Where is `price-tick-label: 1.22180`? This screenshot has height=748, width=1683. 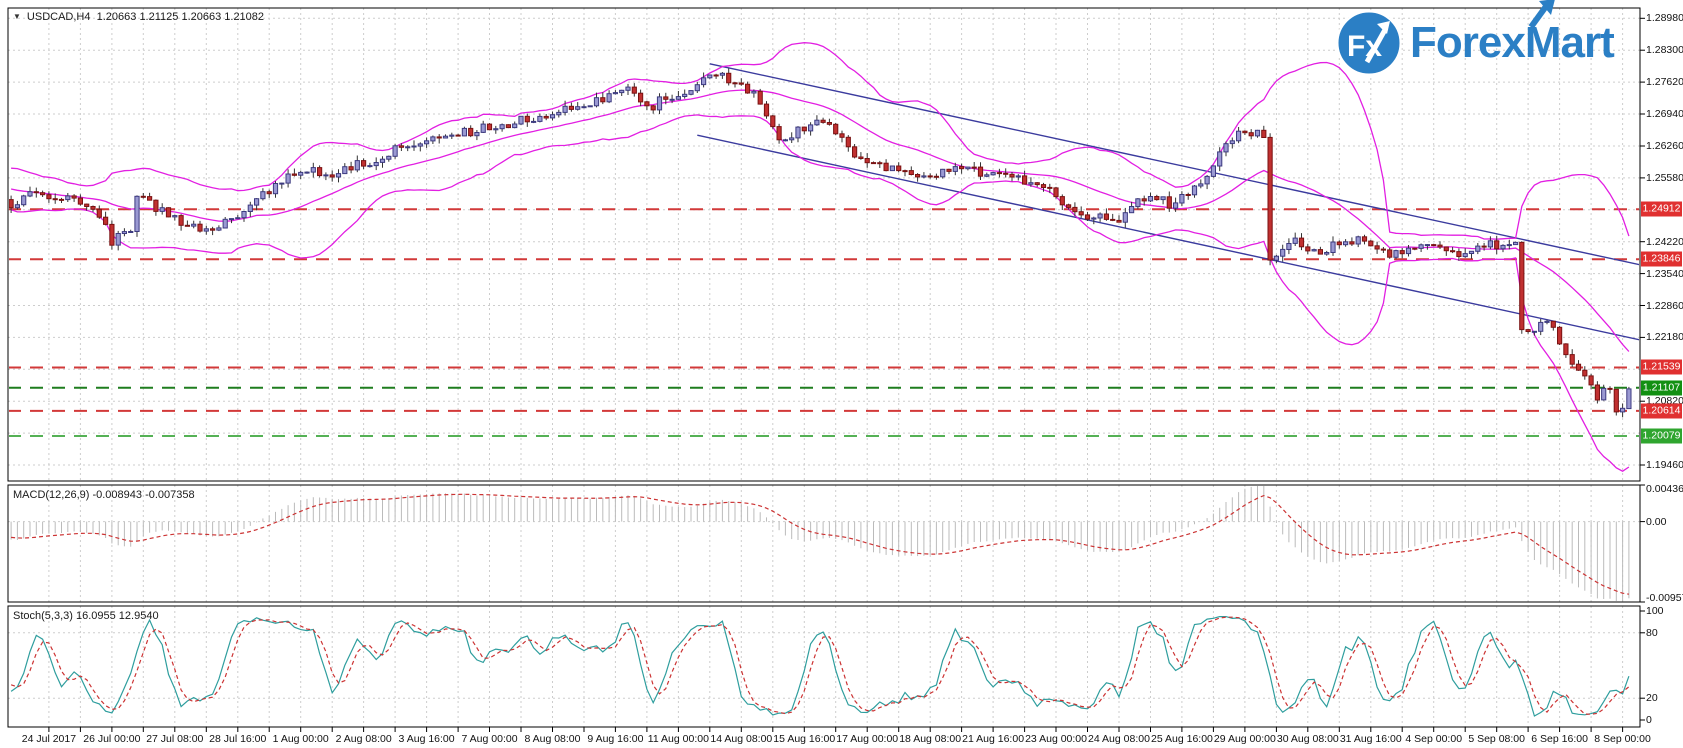
price-tick-label: 1.22180 is located at coordinates (1664, 337).